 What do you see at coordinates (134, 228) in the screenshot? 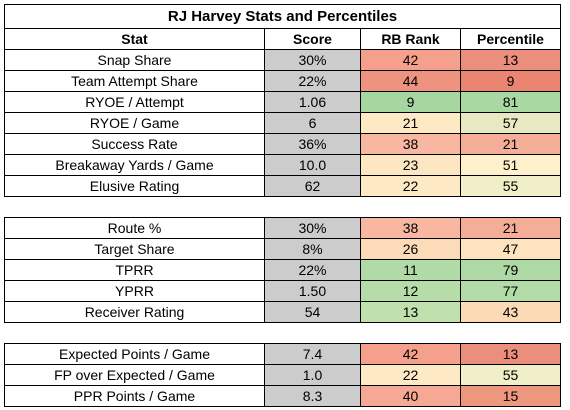
I see `stat-cell: Route %` at bounding box center [134, 228].